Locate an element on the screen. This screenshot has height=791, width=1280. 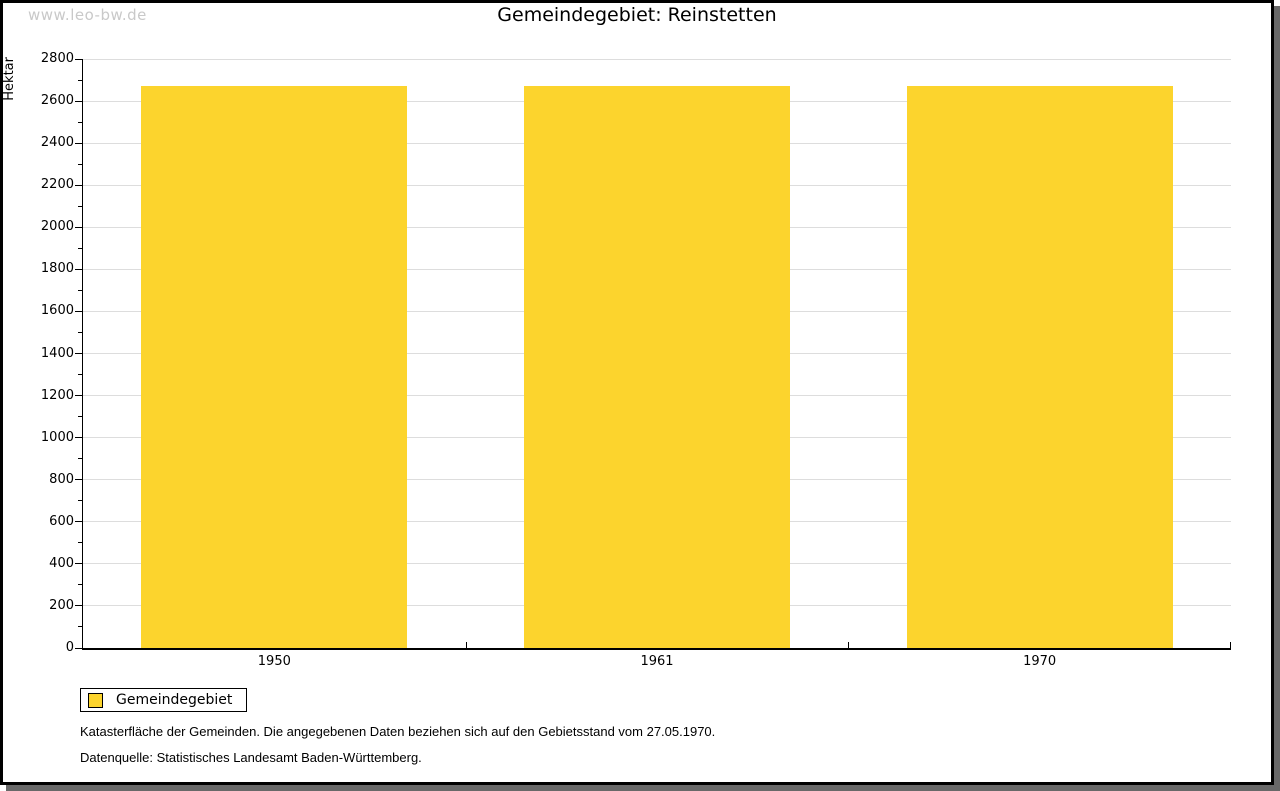
y-axis-tick-label: 400 is located at coordinates (61, 563).